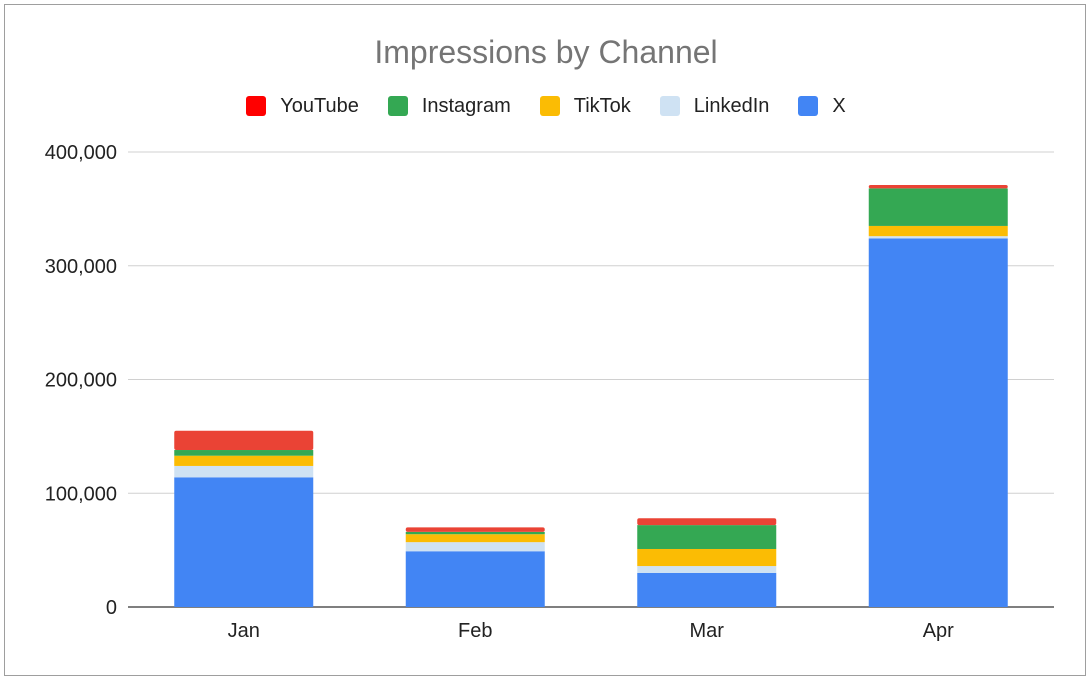 The image size is (1092, 682). Describe the element at coordinates (244, 460) in the screenshot. I see `bar-tiktok-jan` at that location.